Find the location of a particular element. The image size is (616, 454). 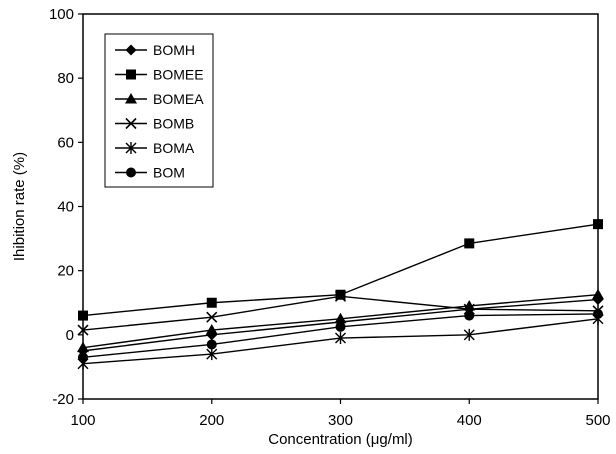

x-axis-title: Concentration (μg/ml) is located at coordinates (340, 439).